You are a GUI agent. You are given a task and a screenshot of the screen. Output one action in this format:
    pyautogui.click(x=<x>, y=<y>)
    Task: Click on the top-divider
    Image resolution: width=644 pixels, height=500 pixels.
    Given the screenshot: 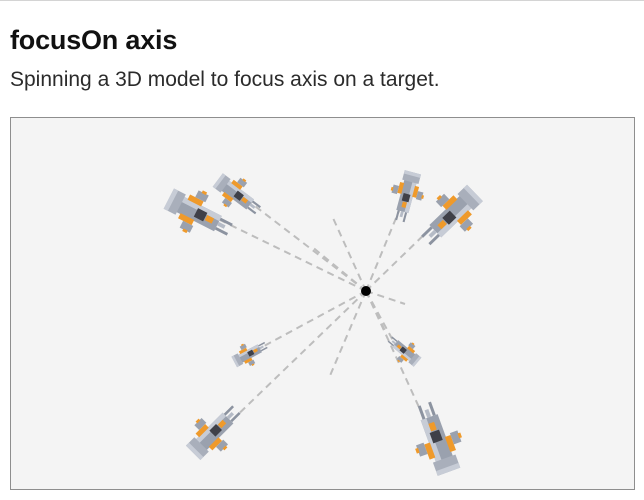 What is the action you would take?
    pyautogui.click(x=322, y=0)
    